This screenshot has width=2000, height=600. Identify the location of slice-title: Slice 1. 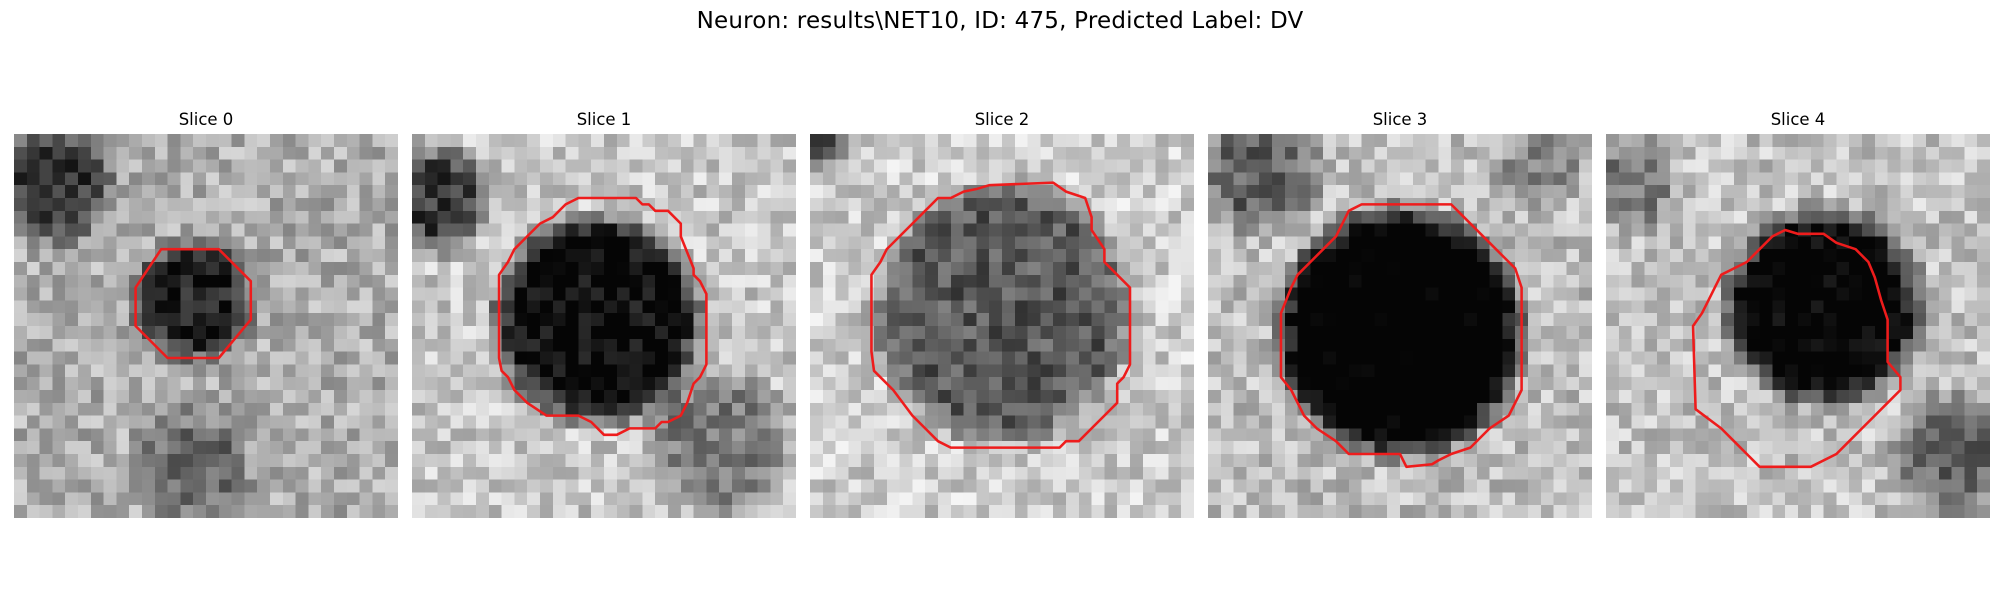
(604, 119).